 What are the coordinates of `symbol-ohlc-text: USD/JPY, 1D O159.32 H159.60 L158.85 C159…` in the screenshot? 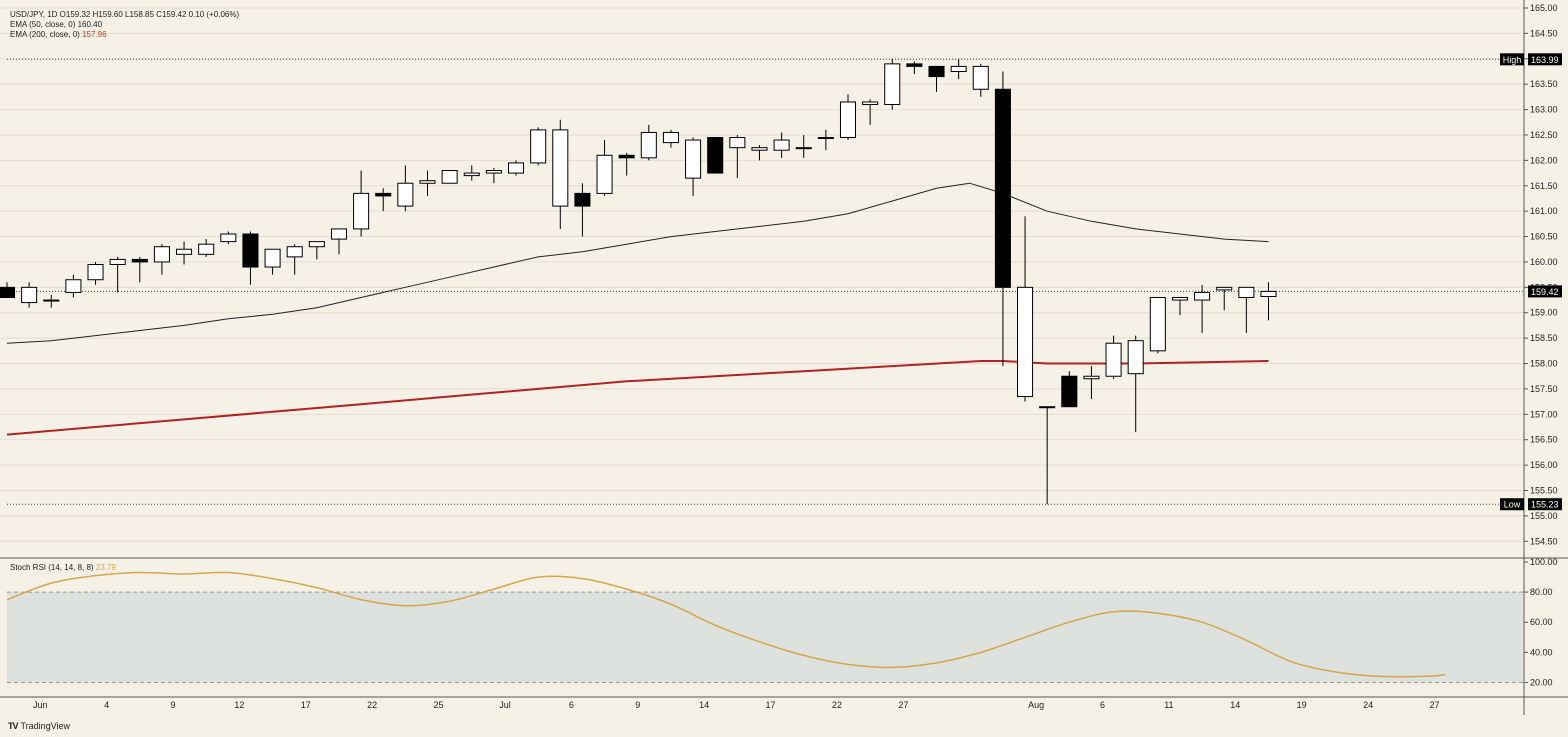 It's located at (125, 14).